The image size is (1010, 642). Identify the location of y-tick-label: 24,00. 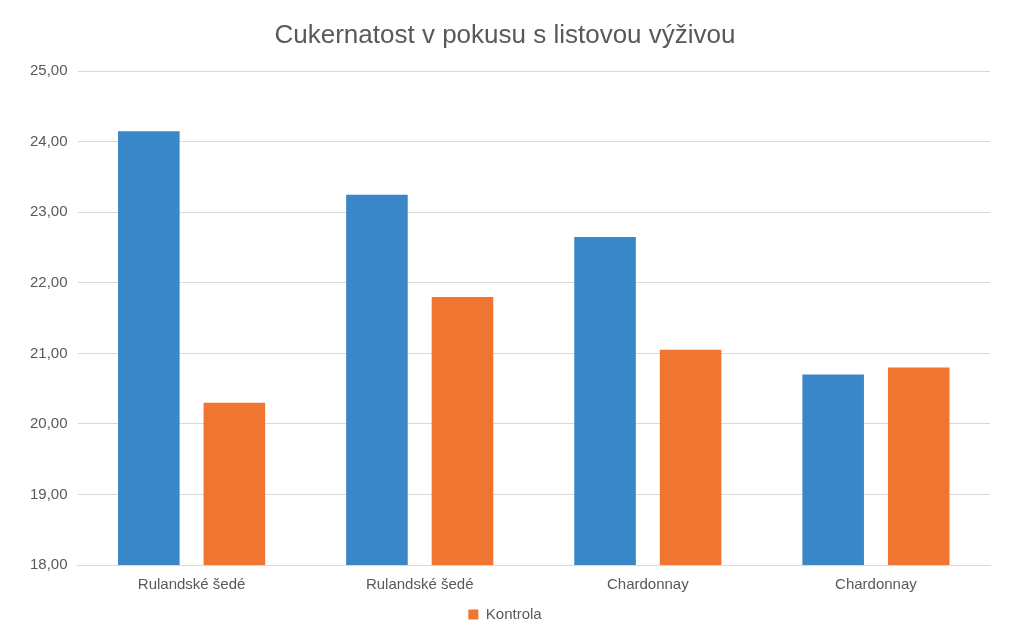
(48, 140).